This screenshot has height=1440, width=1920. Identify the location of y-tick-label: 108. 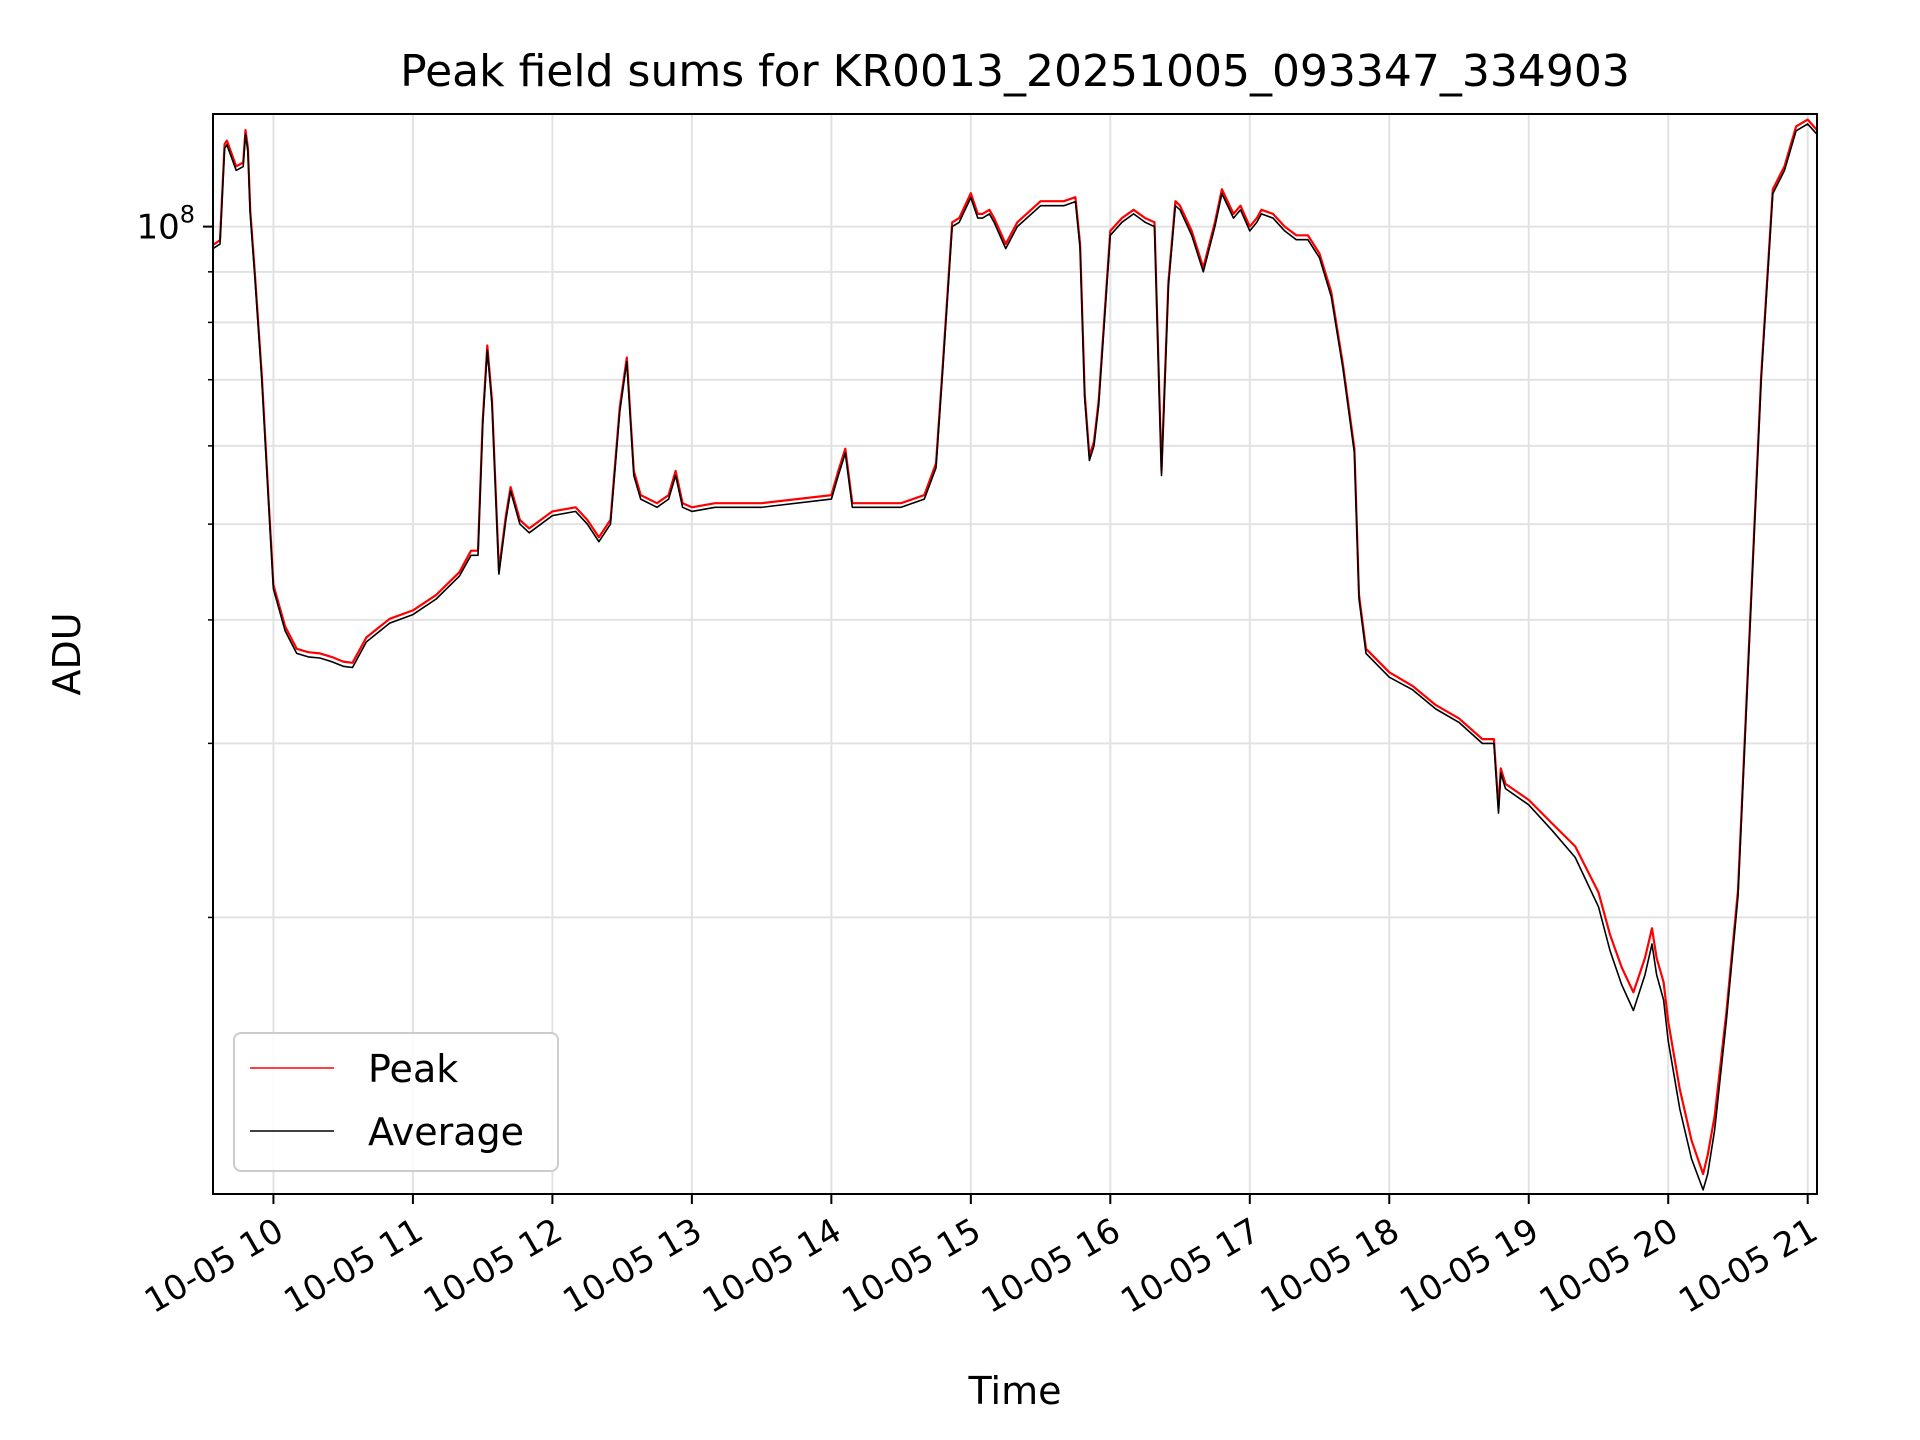
(165, 224).